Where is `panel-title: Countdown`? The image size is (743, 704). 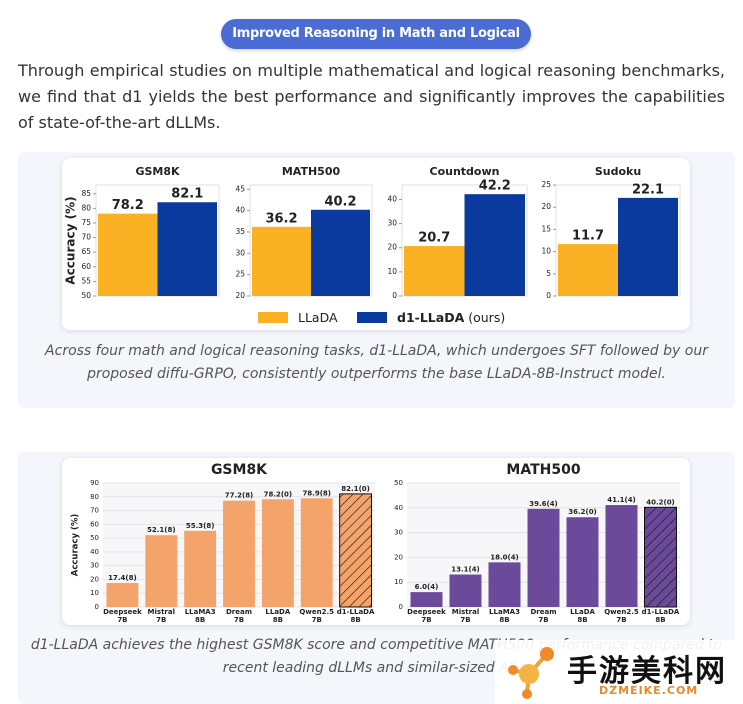 panel-title: Countdown is located at coordinates (465, 171).